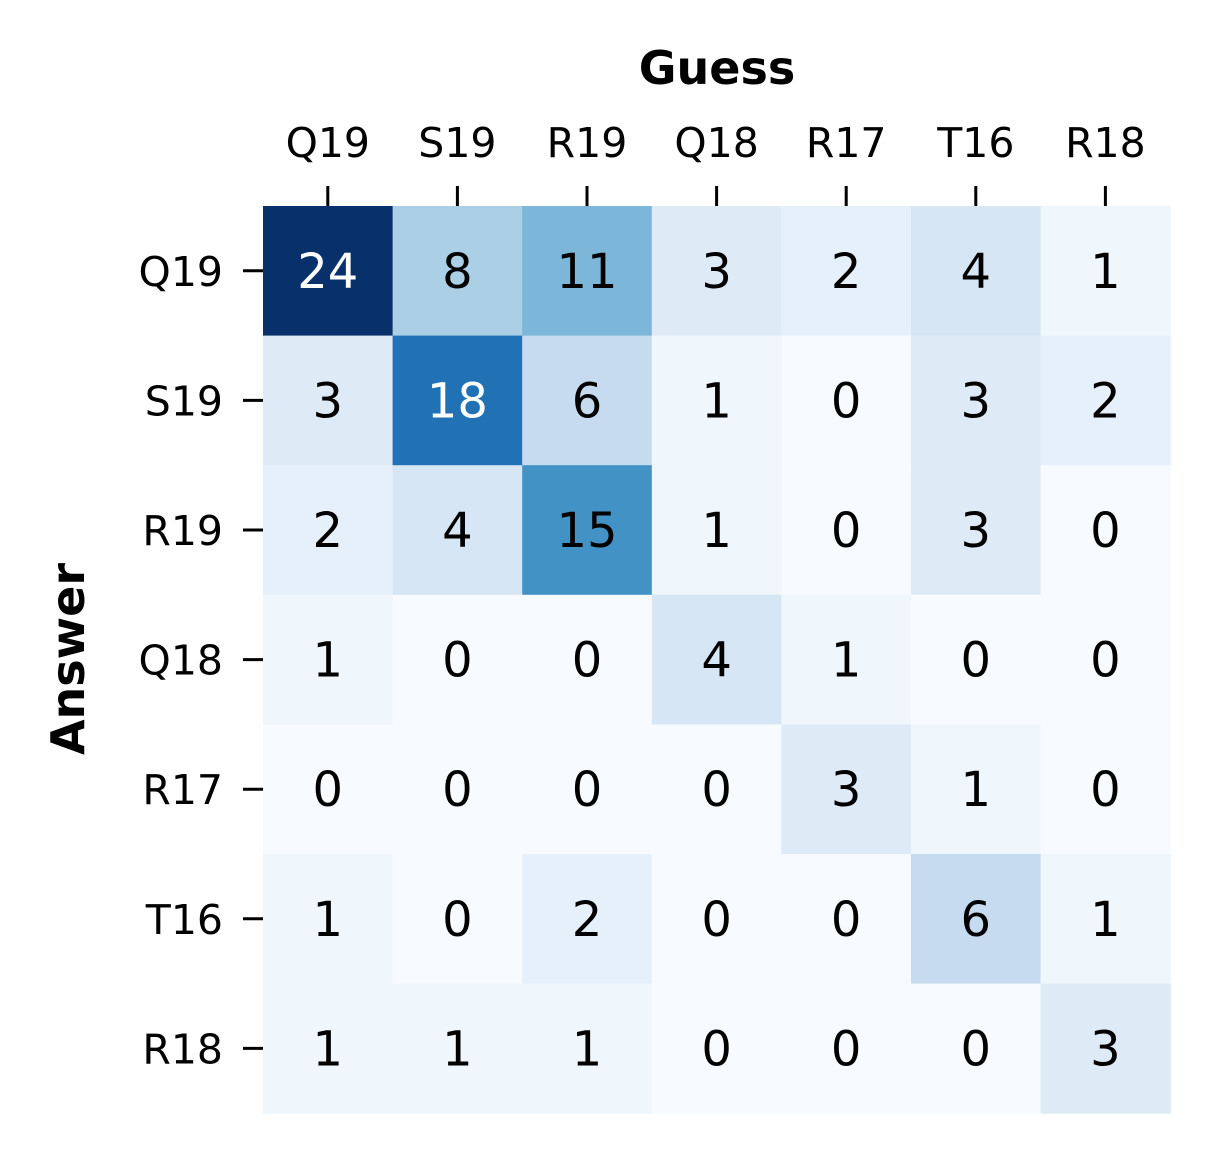 This screenshot has height=1154, width=1210. Describe the element at coordinates (587, 143) in the screenshot. I see `x-tick-label: R19` at that location.